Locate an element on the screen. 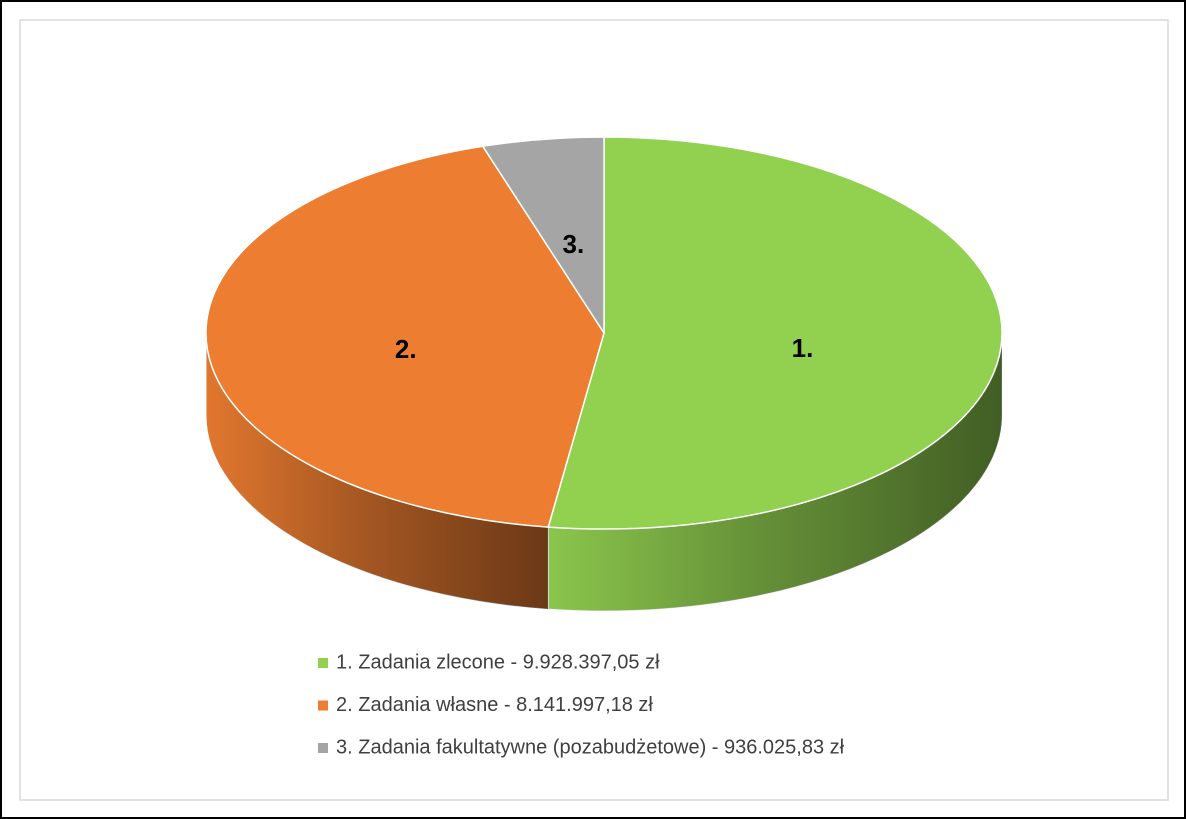  legend-label: 2. Zadania własne - 8.141.997,18 zł is located at coordinates (494, 705).